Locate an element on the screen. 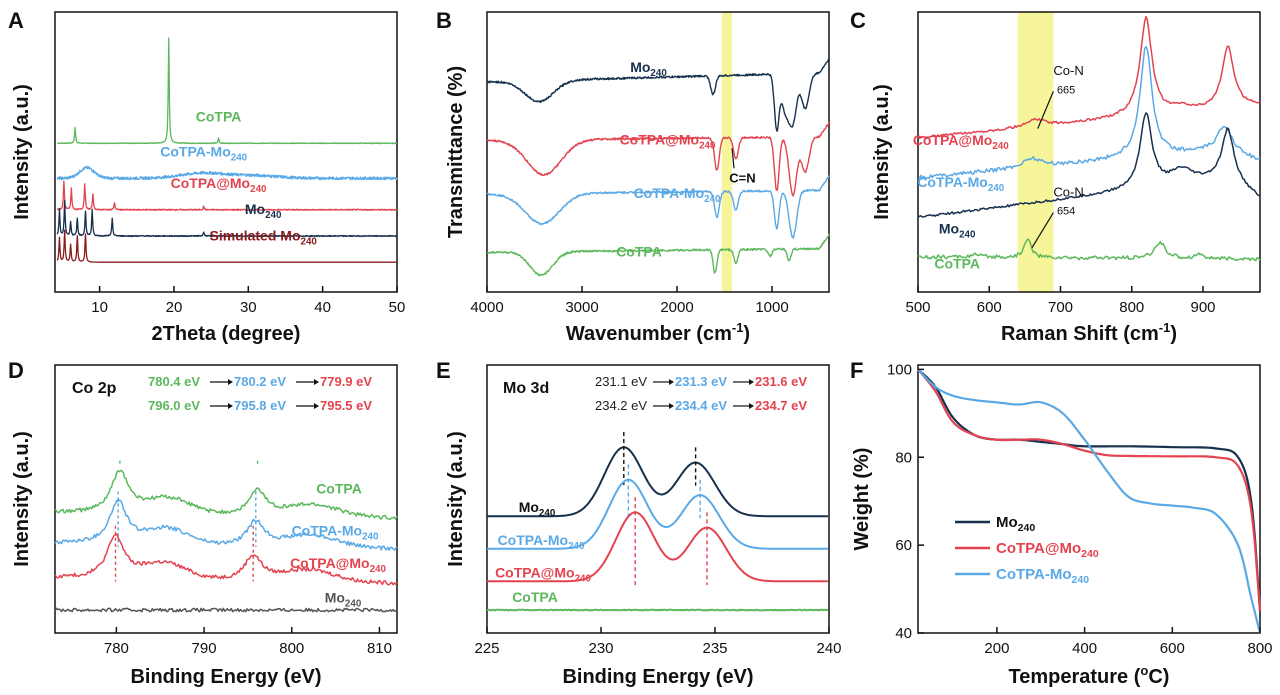 The image size is (1280, 695). shift-value: 779.9 eV is located at coordinates (346, 381).